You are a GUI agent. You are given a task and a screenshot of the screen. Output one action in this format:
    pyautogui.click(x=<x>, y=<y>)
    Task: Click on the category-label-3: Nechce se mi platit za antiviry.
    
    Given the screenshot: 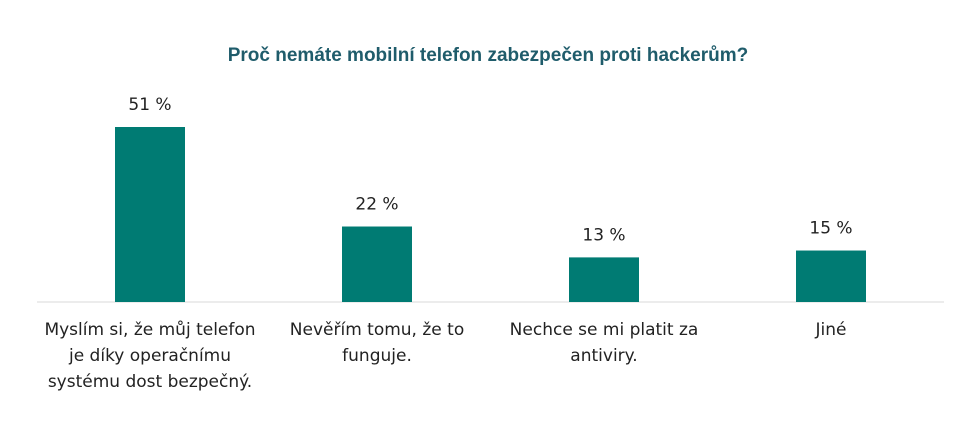 What is the action you would take?
    pyautogui.click(x=604, y=343)
    